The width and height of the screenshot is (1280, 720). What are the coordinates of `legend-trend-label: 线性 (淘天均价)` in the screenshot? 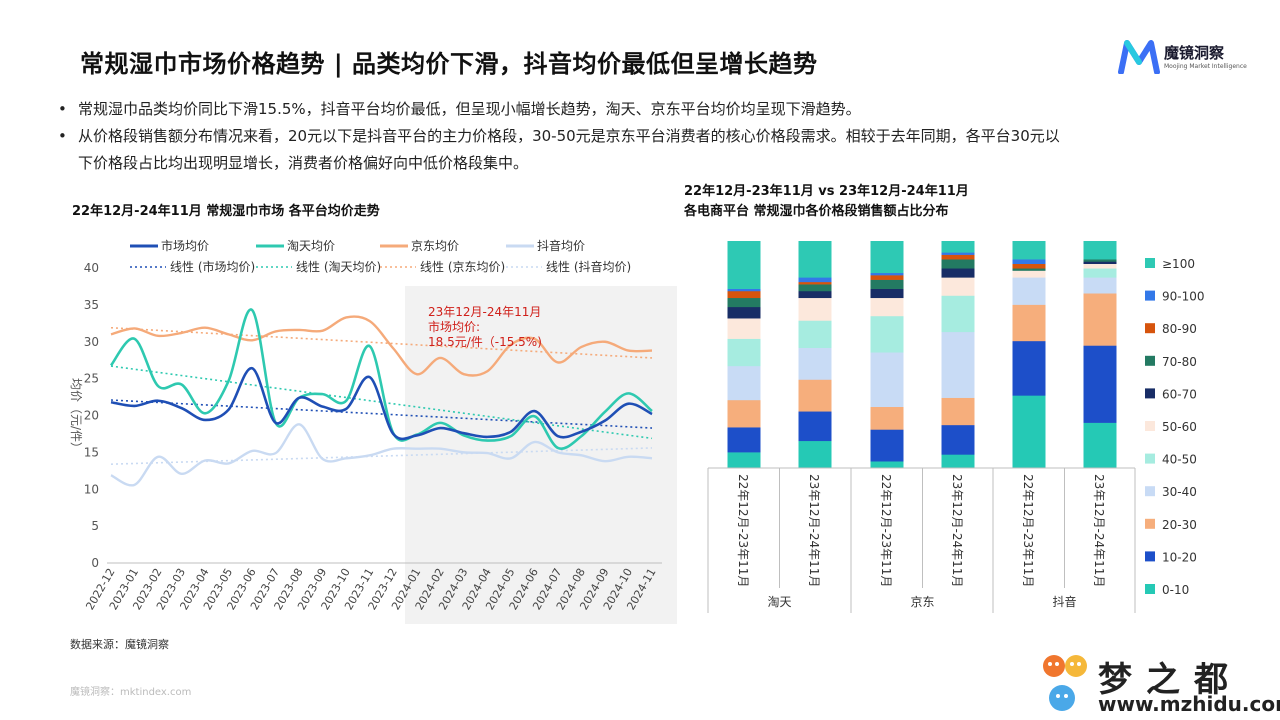 It's located at (338, 267).